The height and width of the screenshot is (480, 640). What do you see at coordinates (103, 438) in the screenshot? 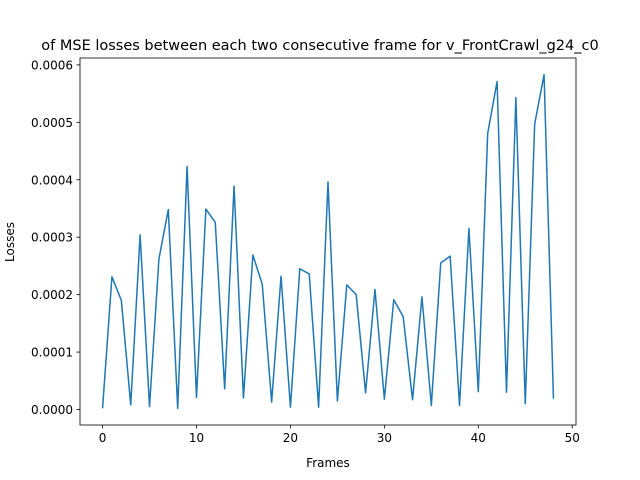
I see `x-tick-label: 0` at bounding box center [103, 438].